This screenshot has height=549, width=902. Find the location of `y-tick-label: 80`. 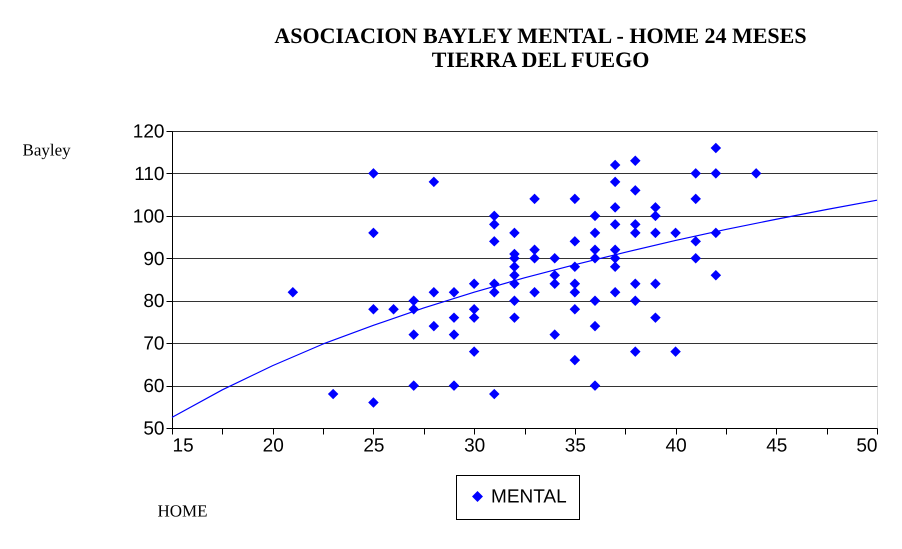

y-tick-label: 80 is located at coordinates (153, 301).